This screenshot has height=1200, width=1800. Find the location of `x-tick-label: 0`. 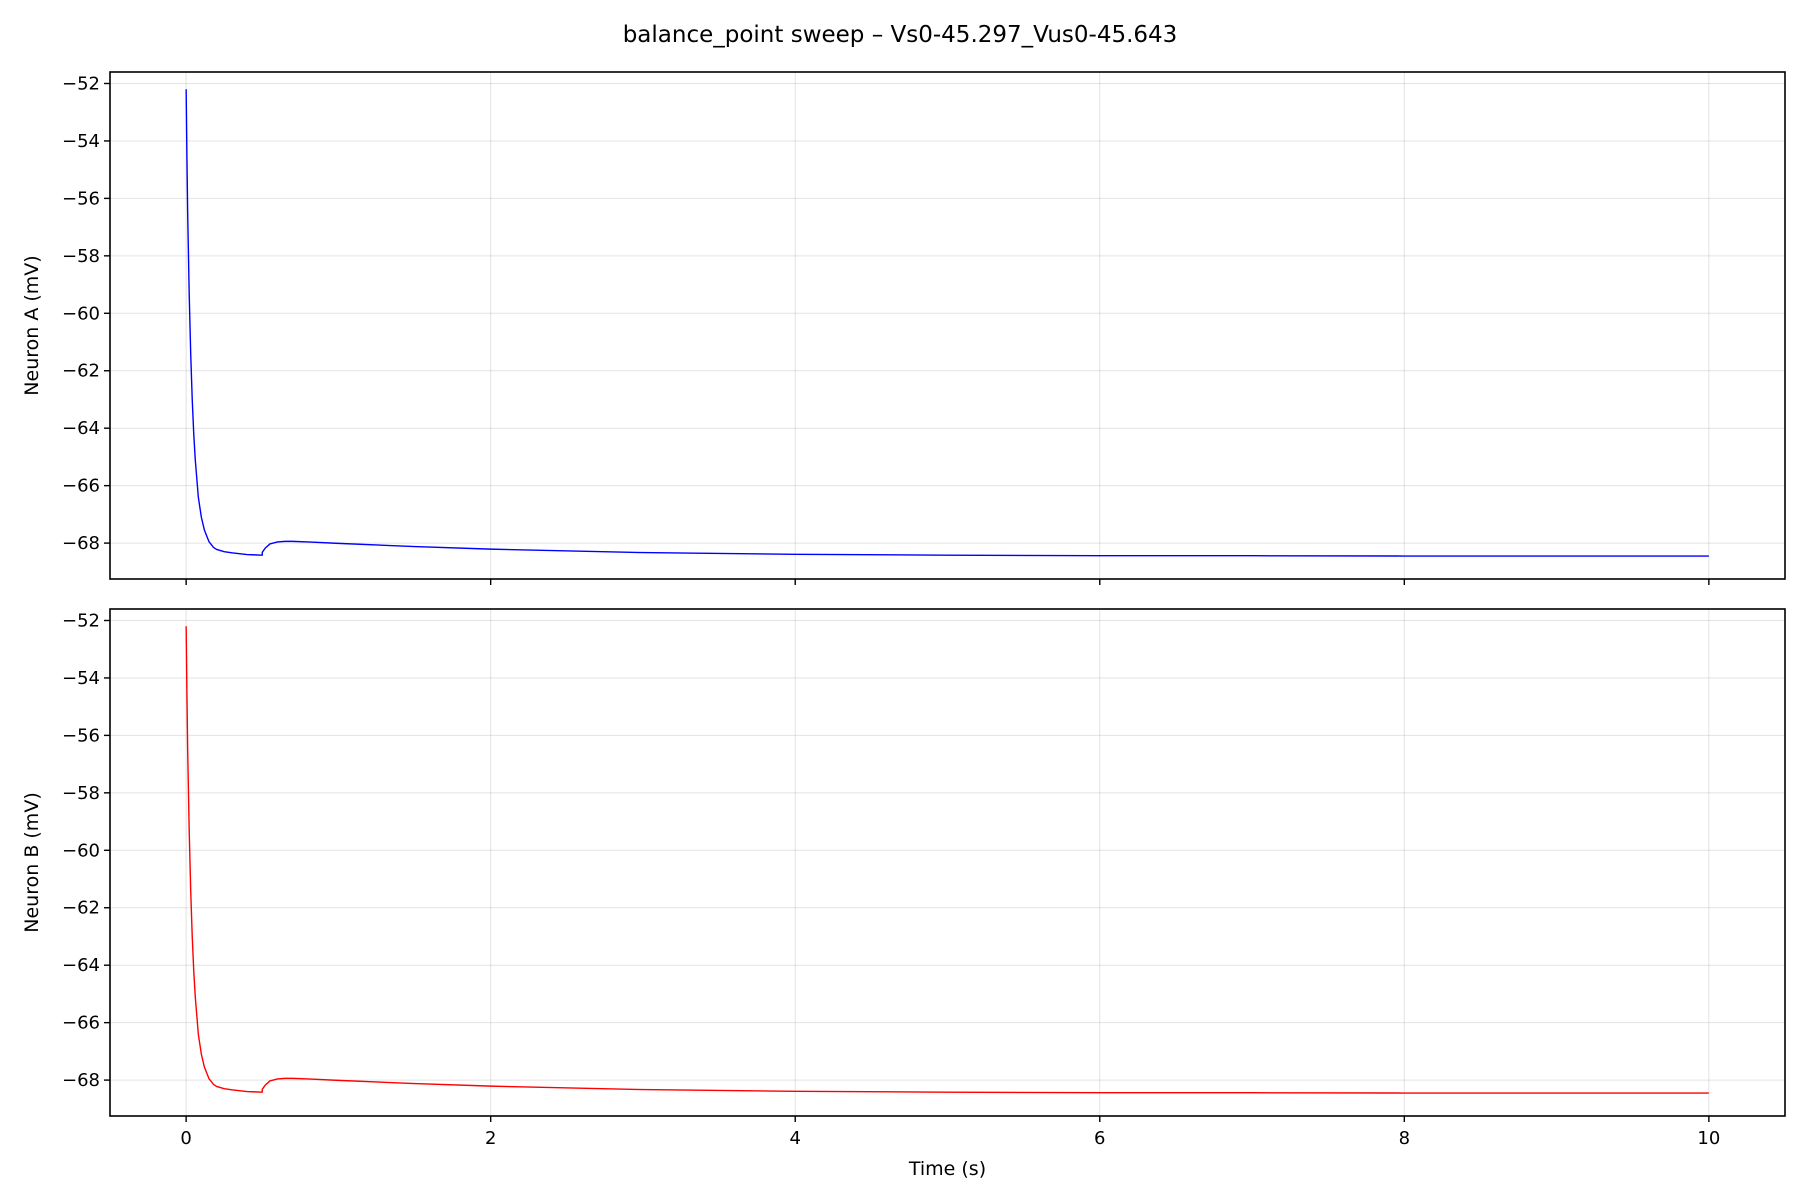

x-tick-label: 0 is located at coordinates (185, 1138).